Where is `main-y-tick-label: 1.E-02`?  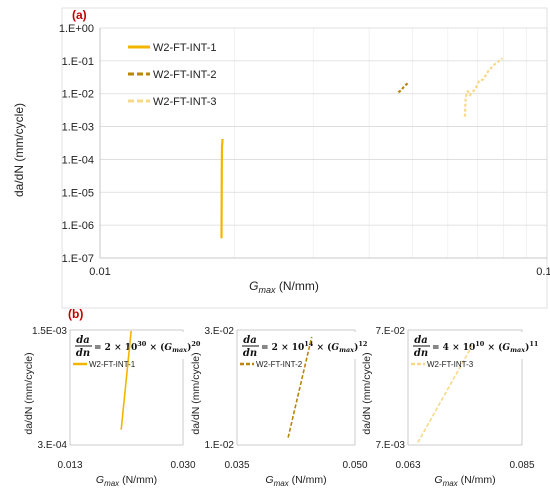 main-y-tick-label: 1.E-02 is located at coordinates (78, 95).